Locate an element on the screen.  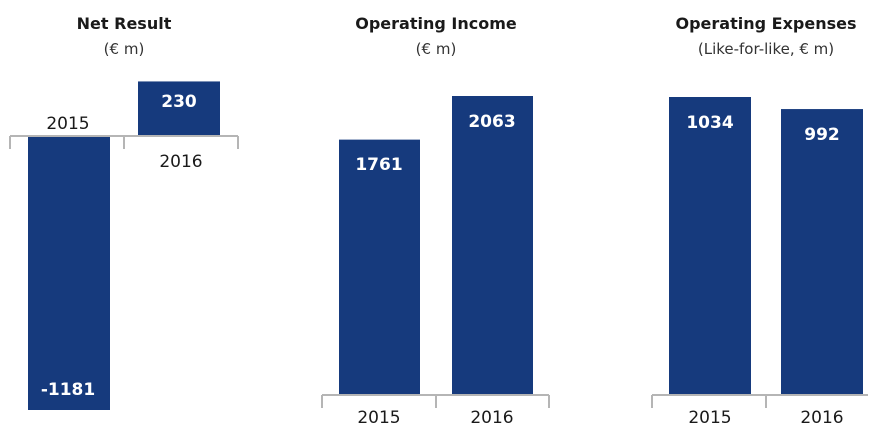
net-result-tick-2015: 2015 is located at coordinates (67, 124).